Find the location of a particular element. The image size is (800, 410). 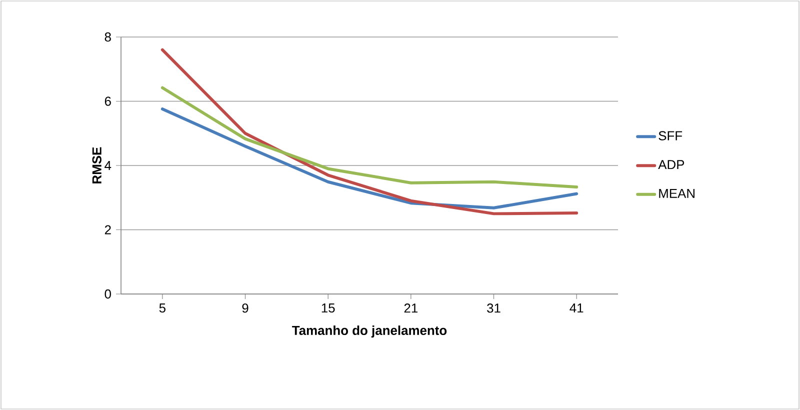

legend-label: ADP is located at coordinates (671, 165).